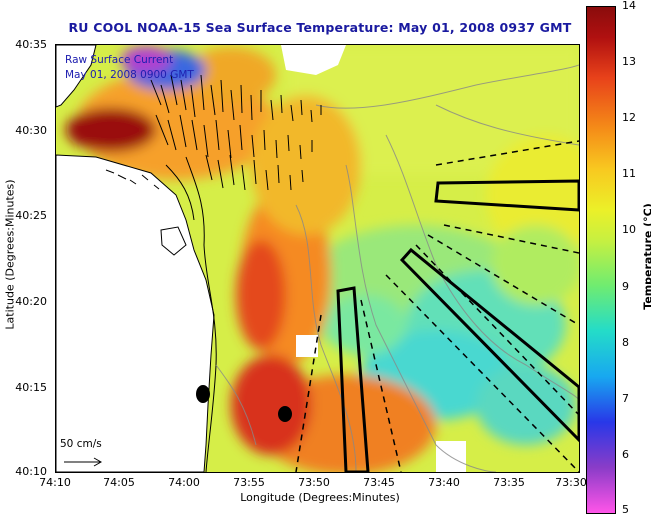 The height and width of the screenshot is (519, 651). I want to click on legend-raw-current: Raw Surface Current, so click(119, 60).